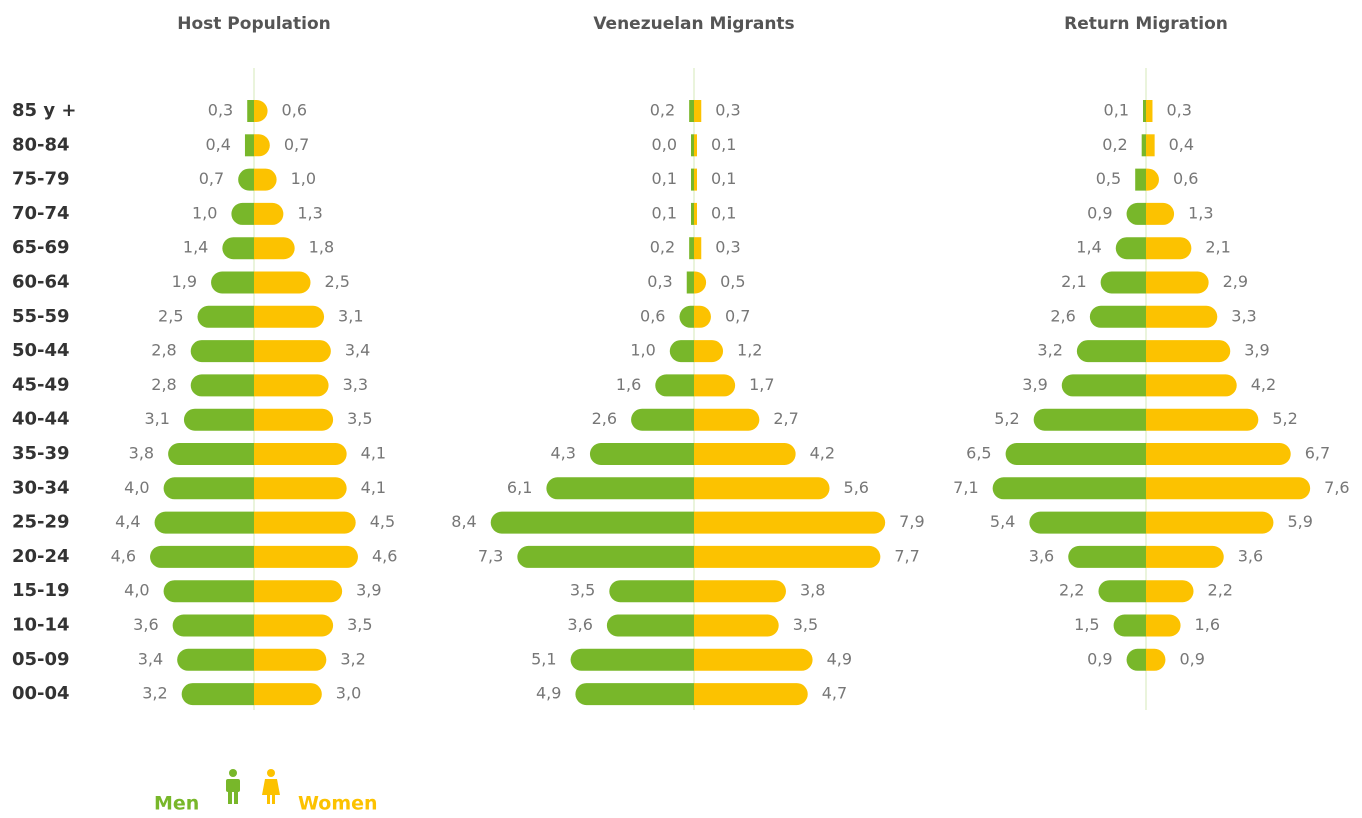 This screenshot has height=818, width=1362. I want to click on value-label: 1,4, so click(1088, 247).